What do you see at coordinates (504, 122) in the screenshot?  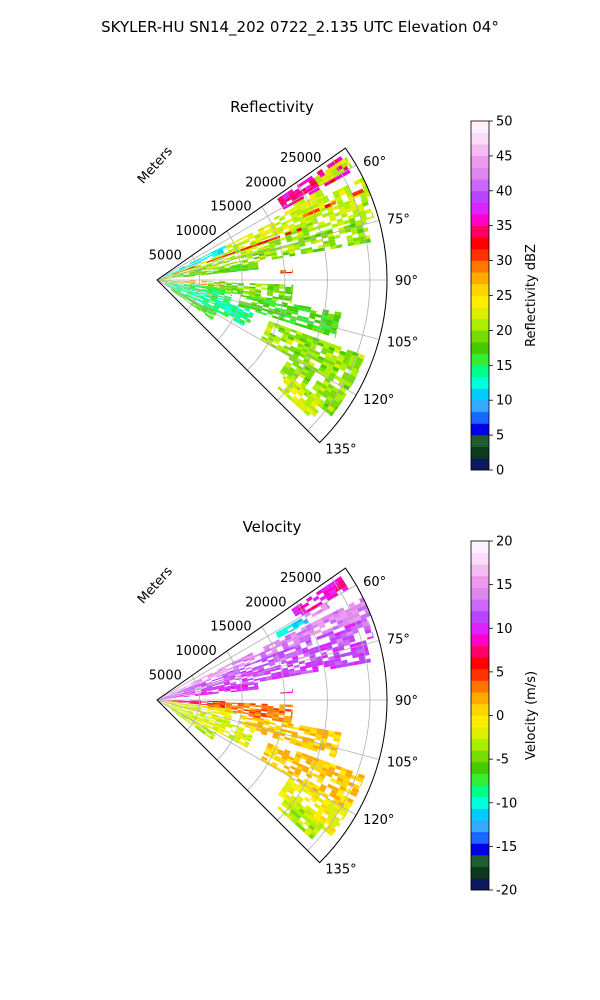 I see `colorbar-tick-label: 50` at bounding box center [504, 122].